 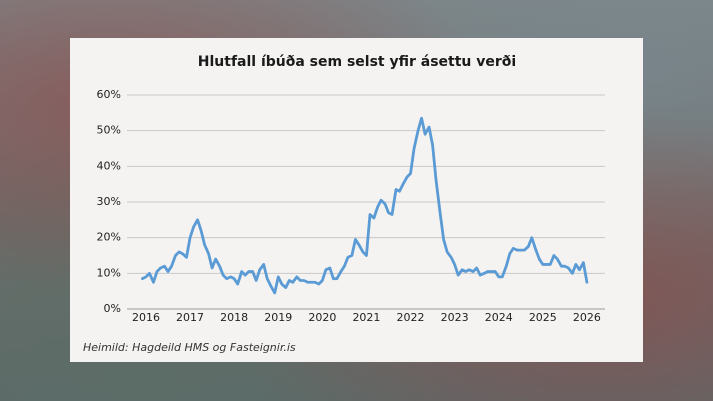 What do you see at coordinates (543, 317) in the screenshot?
I see `x-tick-label: 2025` at bounding box center [543, 317].